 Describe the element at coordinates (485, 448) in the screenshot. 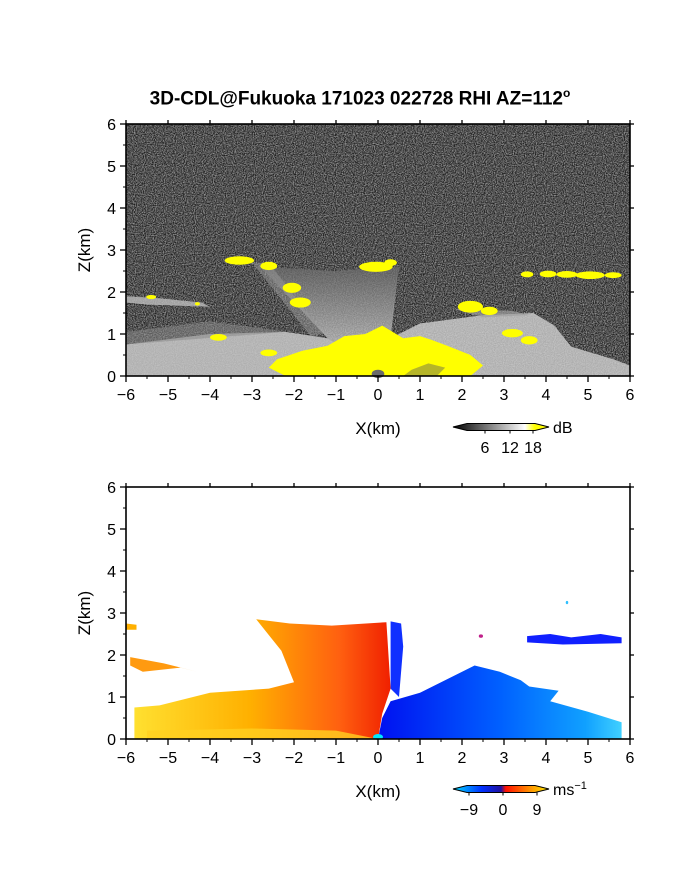

I see `intensity-colorbar-tick-label: 6` at that location.